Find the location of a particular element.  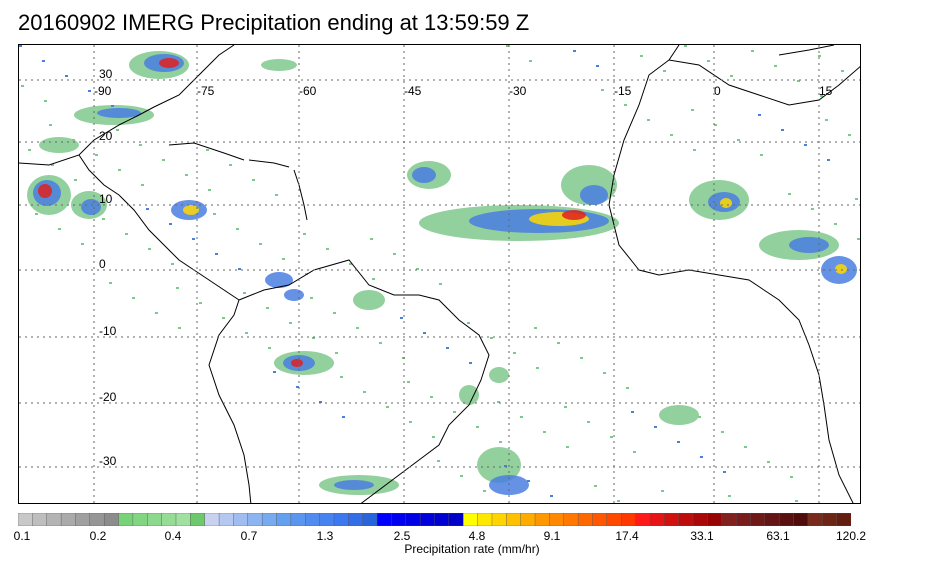

colorbar-tick-label: 0.1 is located at coordinates (22, 536).